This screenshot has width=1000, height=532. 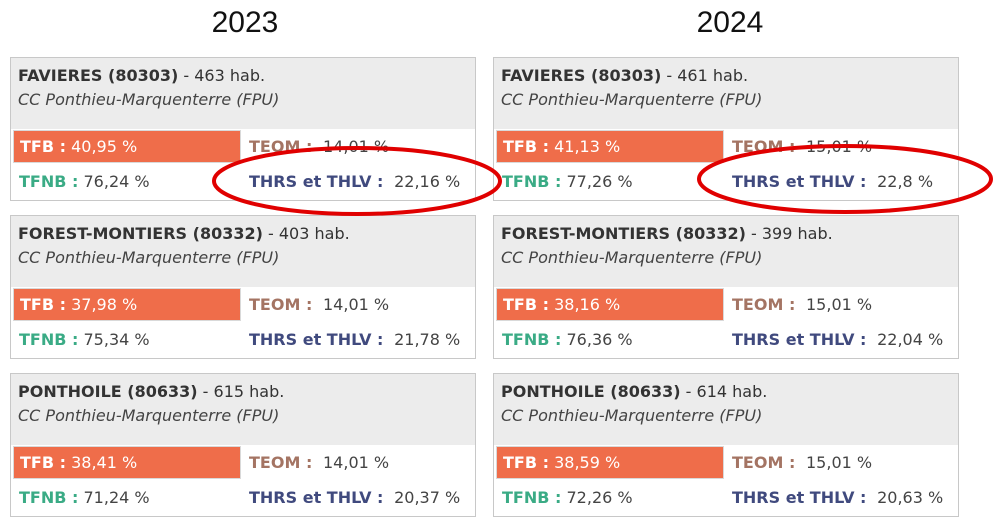 What do you see at coordinates (705, 75) in the screenshot?
I see `population: - 461 hab.` at bounding box center [705, 75].